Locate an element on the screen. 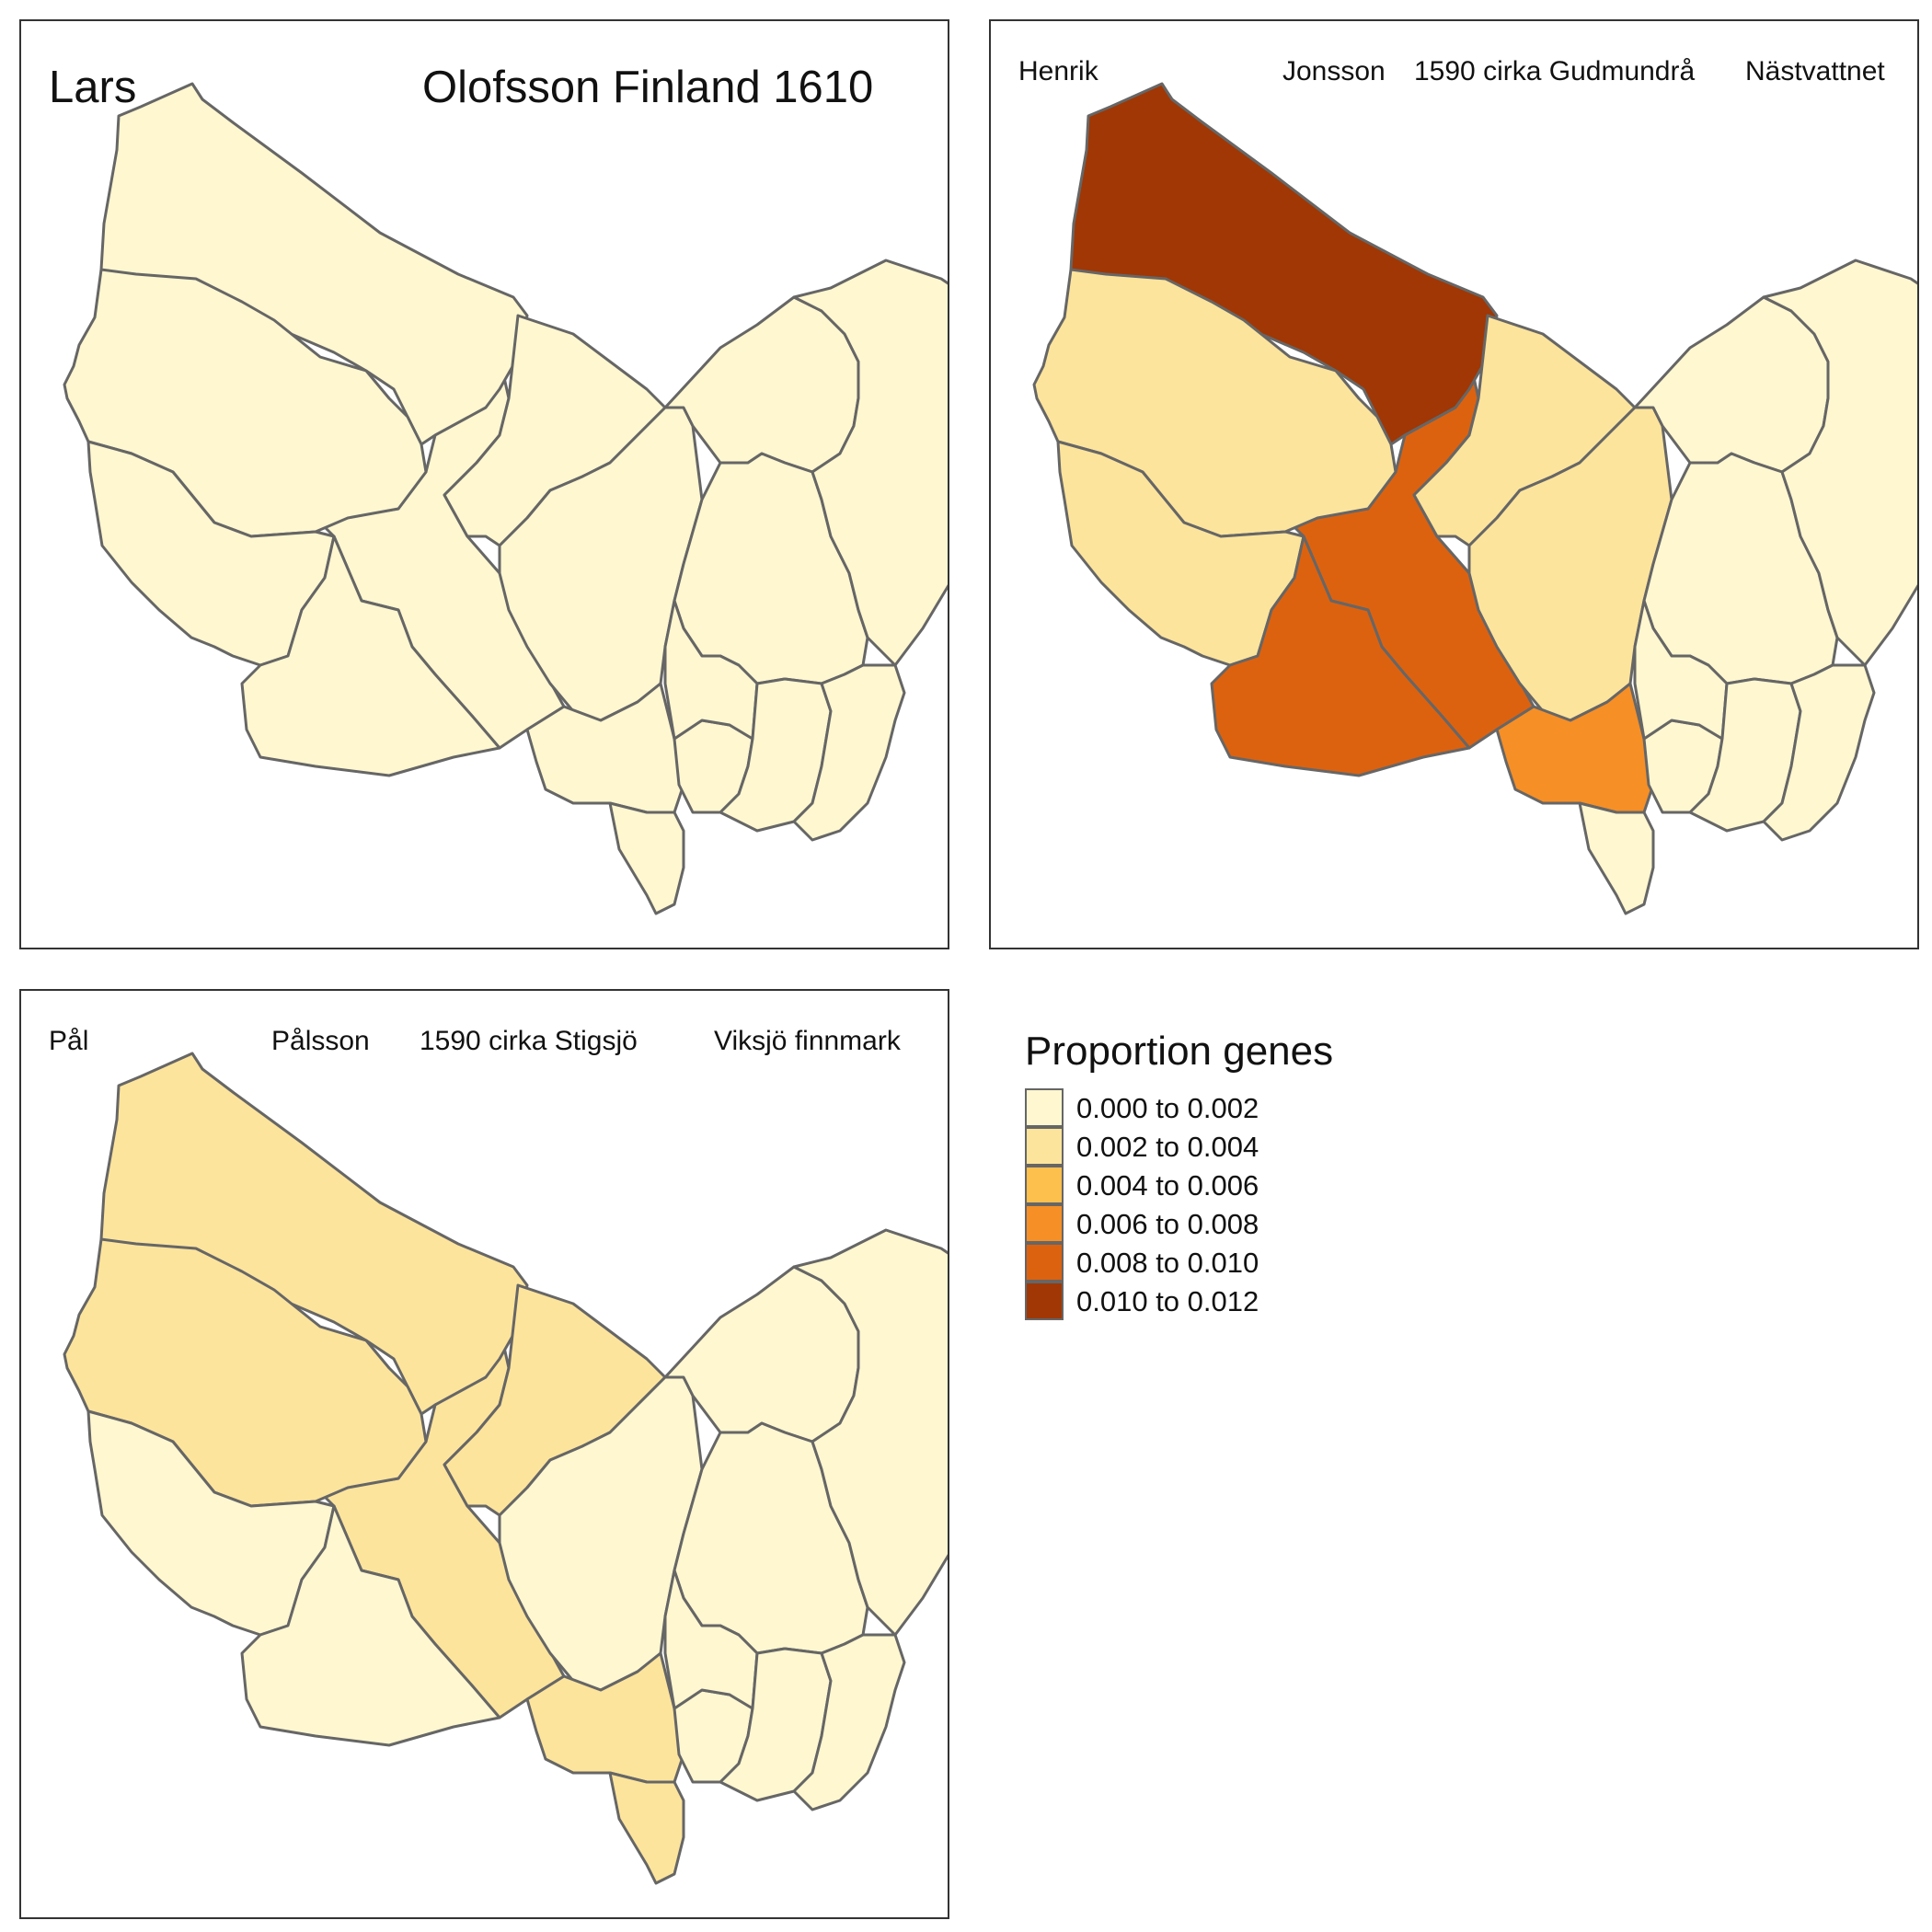 The width and height of the screenshot is (1932, 1932). map-title-part: Lars is located at coordinates (93, 87).